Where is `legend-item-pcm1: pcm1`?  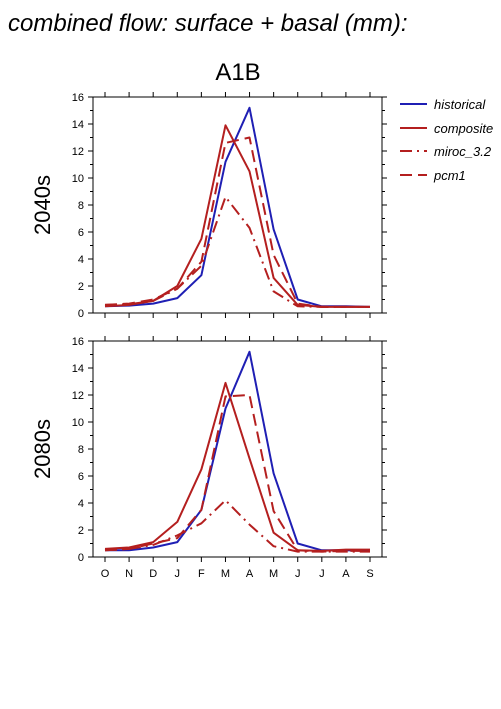 legend-item-pcm1: pcm1 is located at coordinates (433, 175).